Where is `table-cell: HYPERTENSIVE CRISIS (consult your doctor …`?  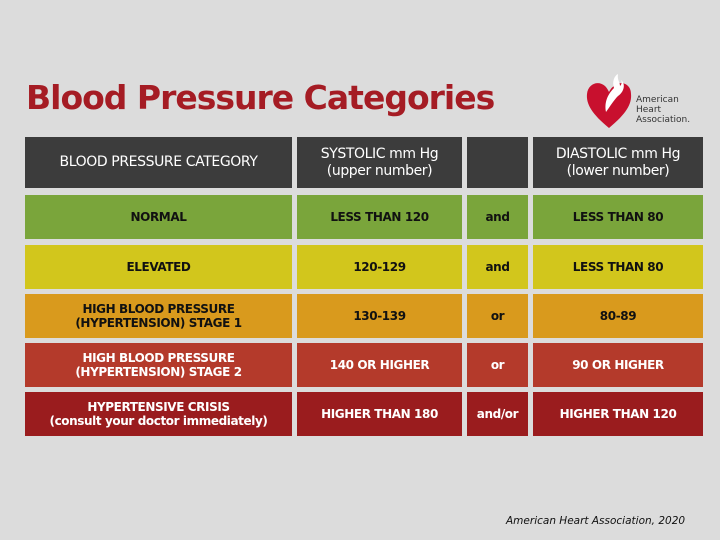
table-cell: HYPERTENSIVE CRISIS (consult your doctor … is located at coordinates (158, 414).